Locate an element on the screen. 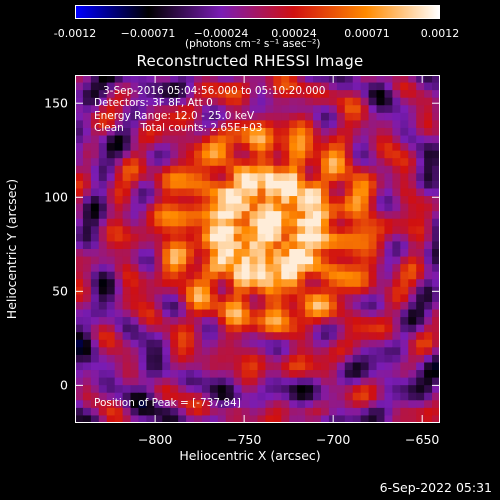  colorbar-tick-label: 0.00024 is located at coordinates (294, 33).